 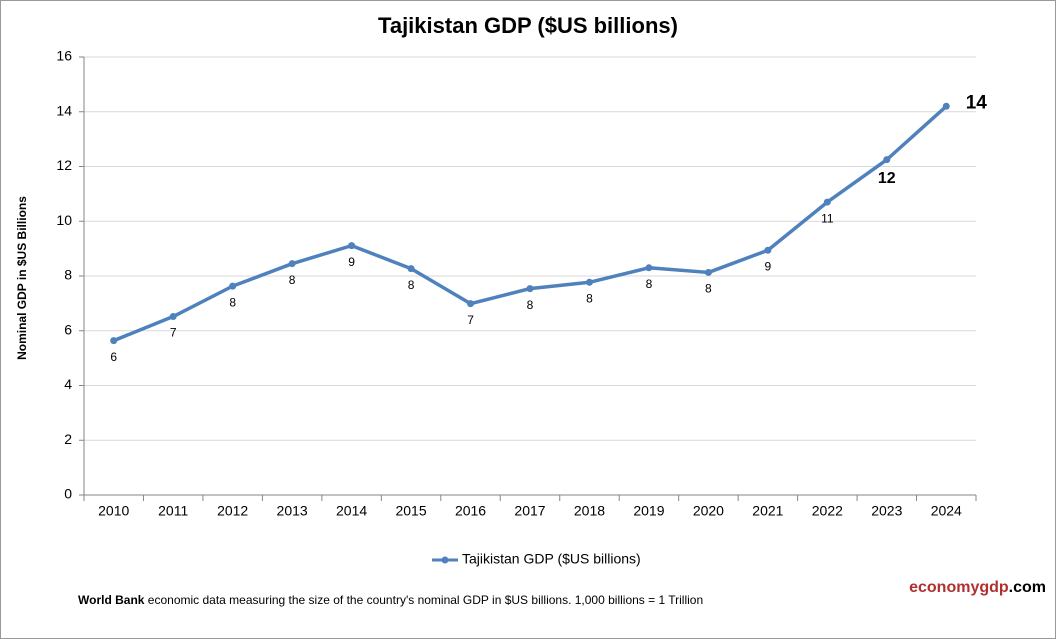 I want to click on y-tick-label: 0, so click(x=68, y=494).